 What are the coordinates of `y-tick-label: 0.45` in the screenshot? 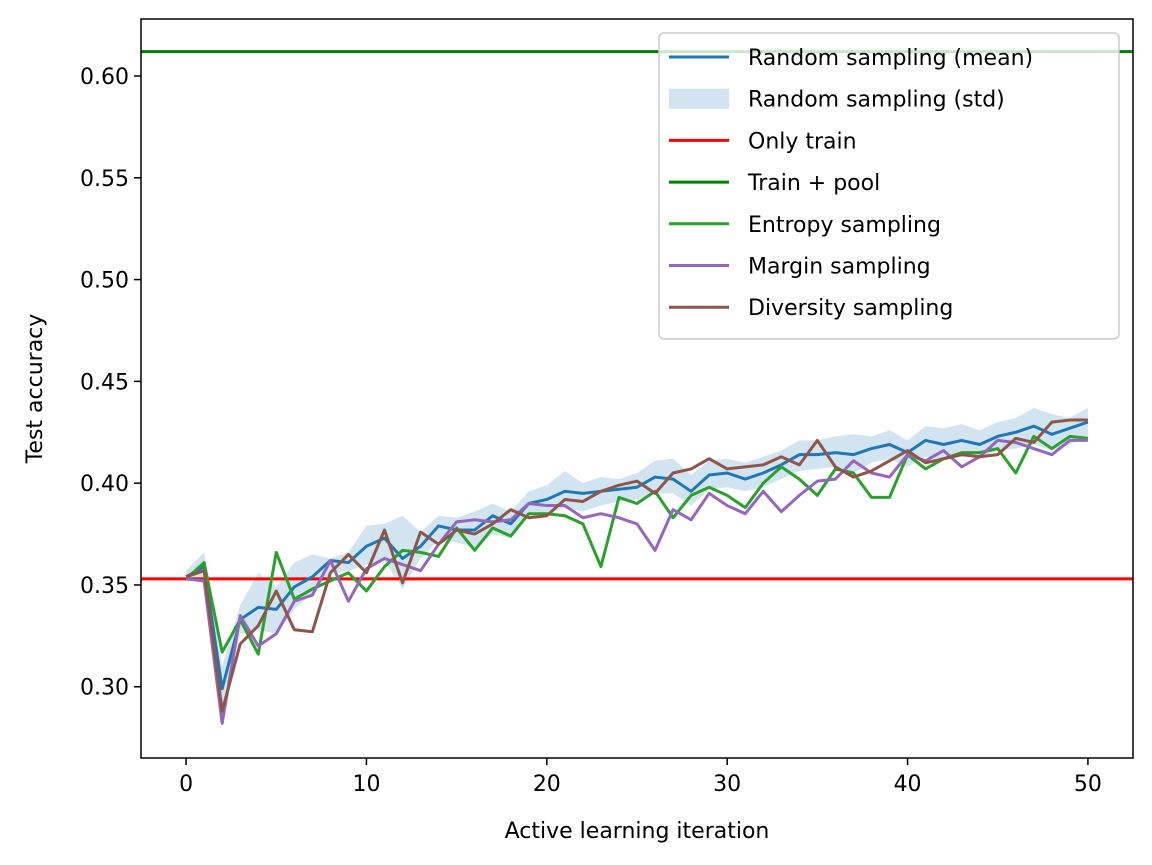 It's located at (104, 382).